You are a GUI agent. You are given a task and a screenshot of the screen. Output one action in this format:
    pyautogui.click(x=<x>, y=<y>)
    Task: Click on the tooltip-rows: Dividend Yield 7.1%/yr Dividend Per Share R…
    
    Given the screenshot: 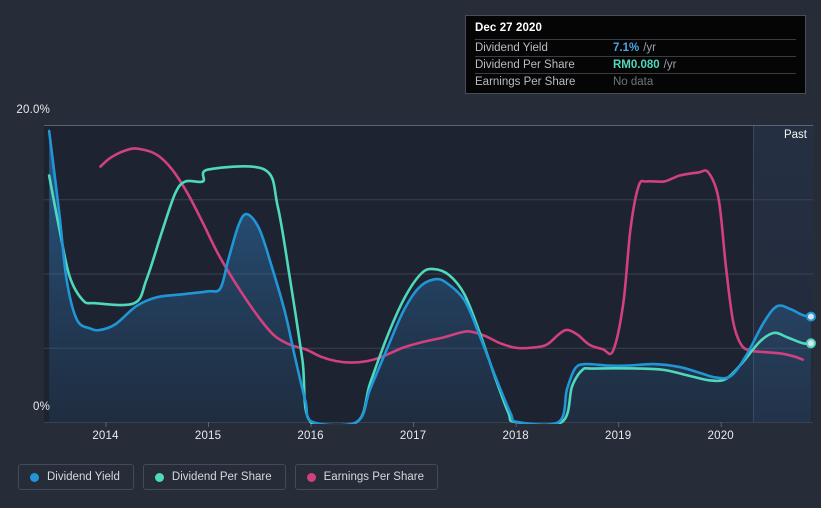 What is the action you would take?
    pyautogui.click(x=635, y=64)
    